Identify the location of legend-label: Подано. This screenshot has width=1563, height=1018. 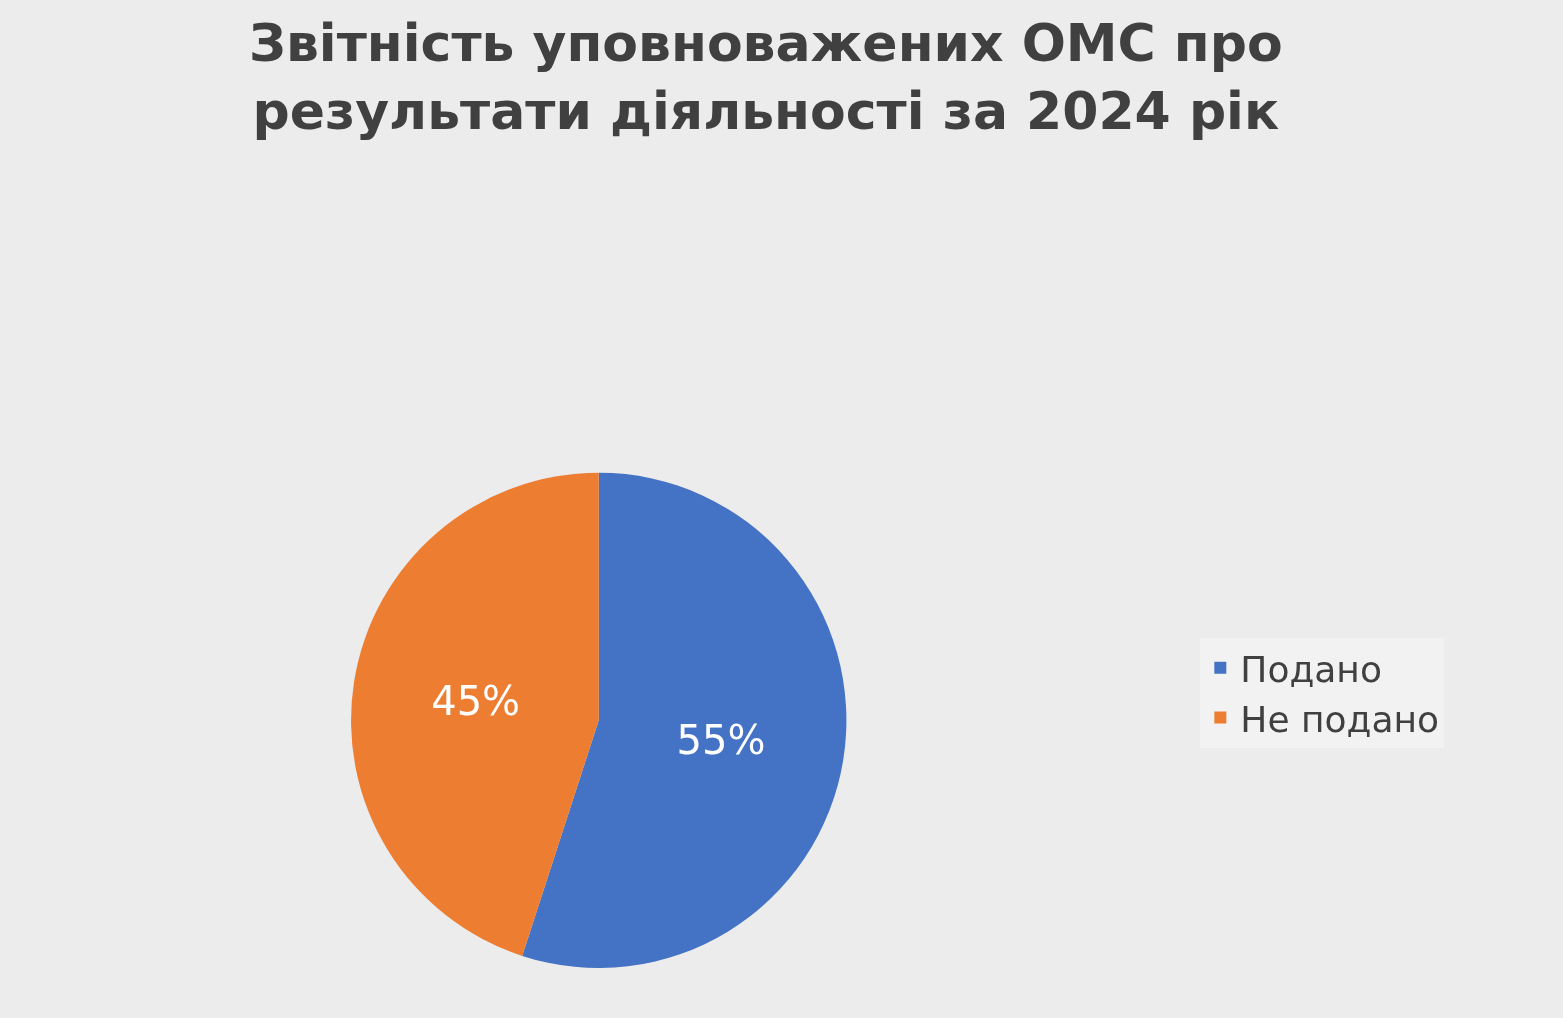
(1311, 669).